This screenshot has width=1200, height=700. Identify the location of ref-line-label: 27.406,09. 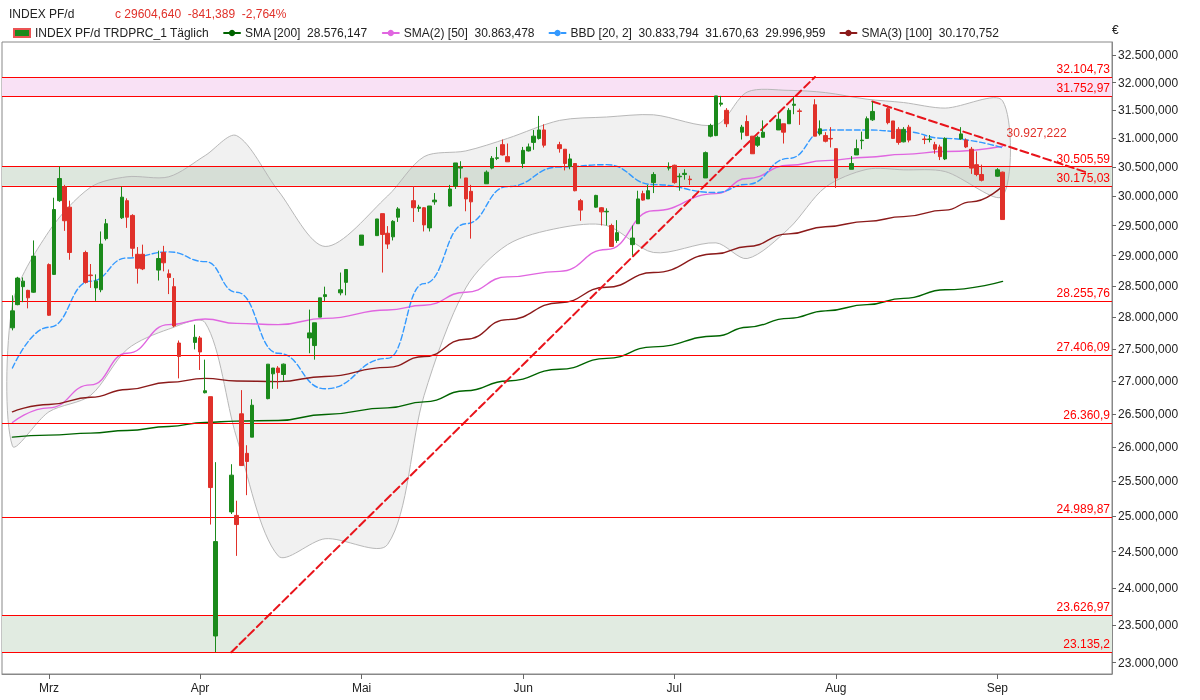
(1083, 346).